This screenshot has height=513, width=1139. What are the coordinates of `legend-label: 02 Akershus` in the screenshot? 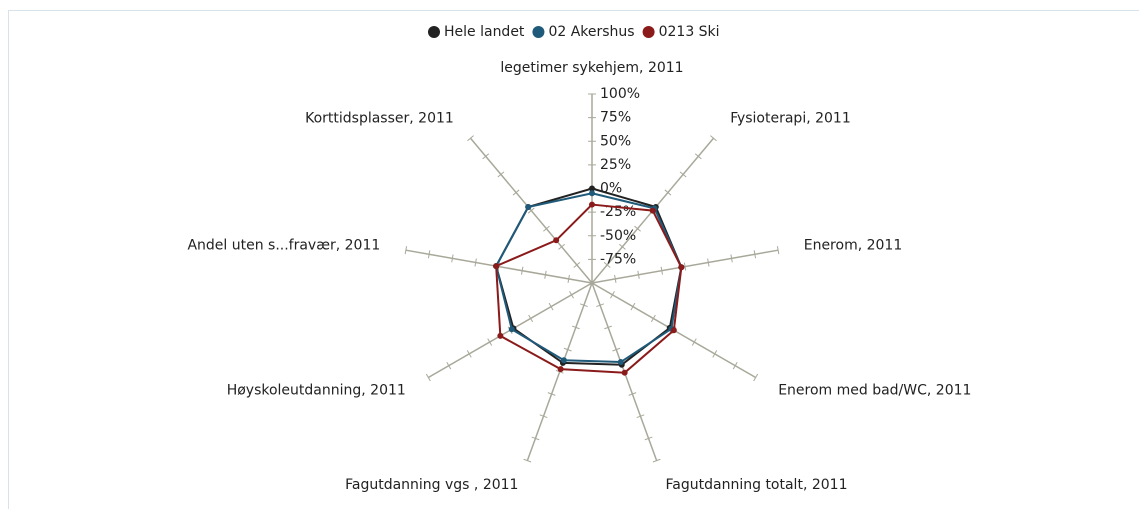 It's located at (591, 32).